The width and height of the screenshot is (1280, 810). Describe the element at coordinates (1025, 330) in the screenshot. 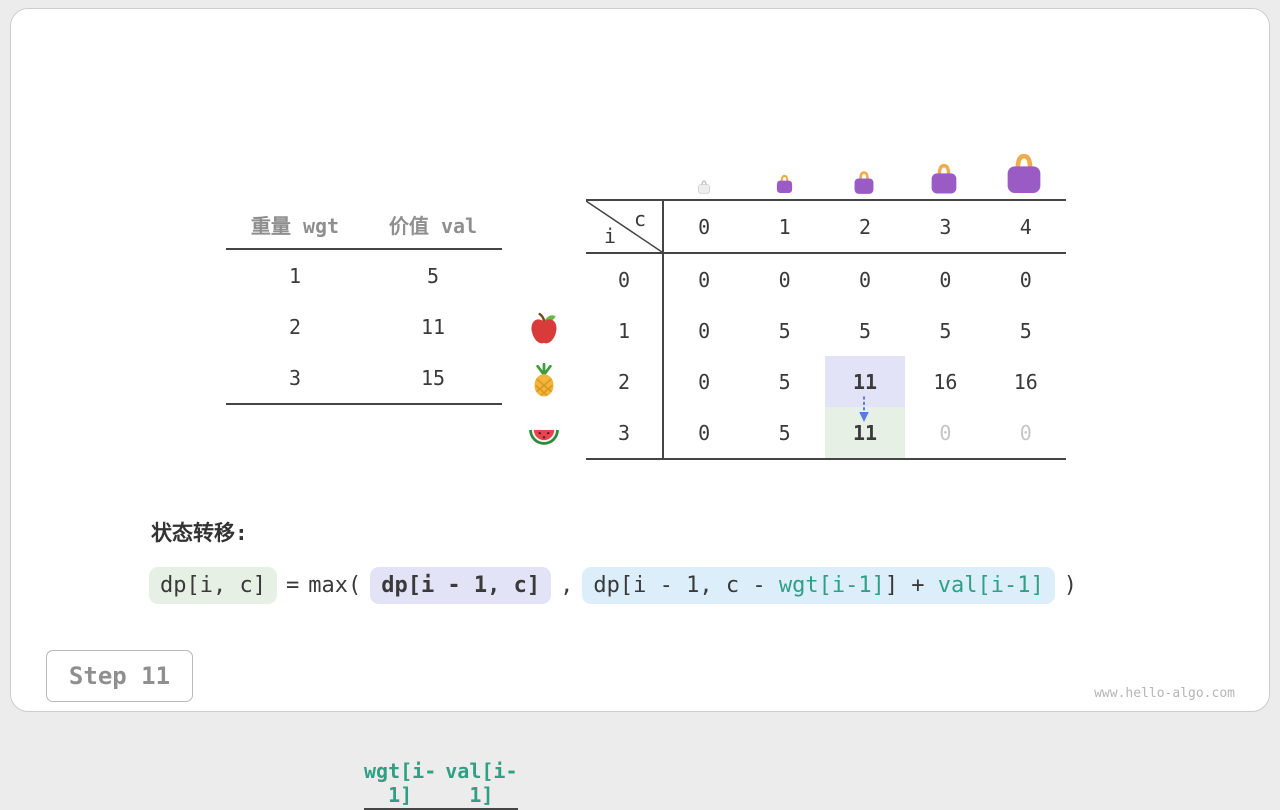

I see `dp-cell-1-4: 5` at that location.